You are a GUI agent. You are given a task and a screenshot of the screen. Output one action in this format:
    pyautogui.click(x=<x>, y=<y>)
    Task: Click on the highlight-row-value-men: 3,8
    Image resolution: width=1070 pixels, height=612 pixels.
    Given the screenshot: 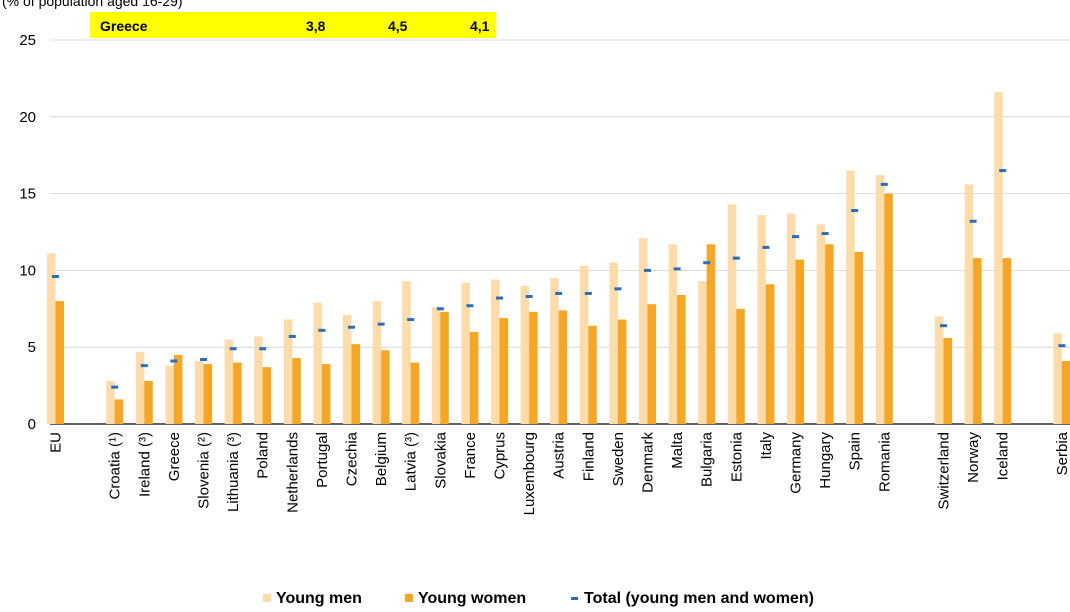 What is the action you would take?
    pyautogui.click(x=316, y=26)
    